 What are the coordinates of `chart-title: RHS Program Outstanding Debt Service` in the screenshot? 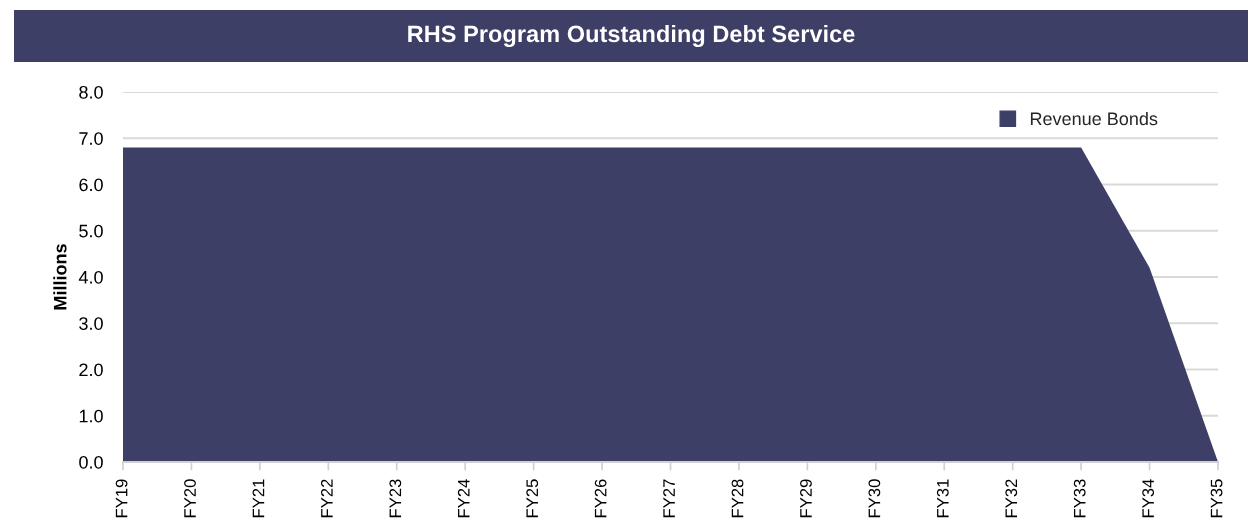 It's located at (631, 36).